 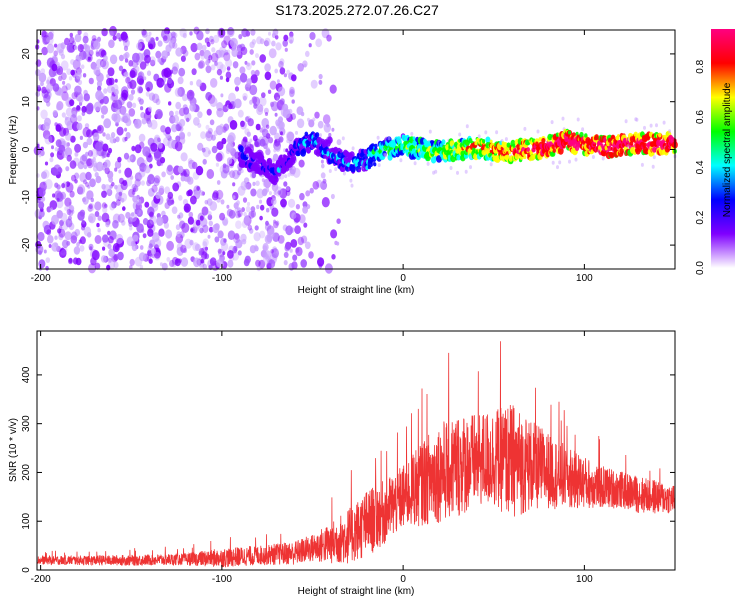 I want to click on y-tick-label: 10, so click(x=26, y=102).